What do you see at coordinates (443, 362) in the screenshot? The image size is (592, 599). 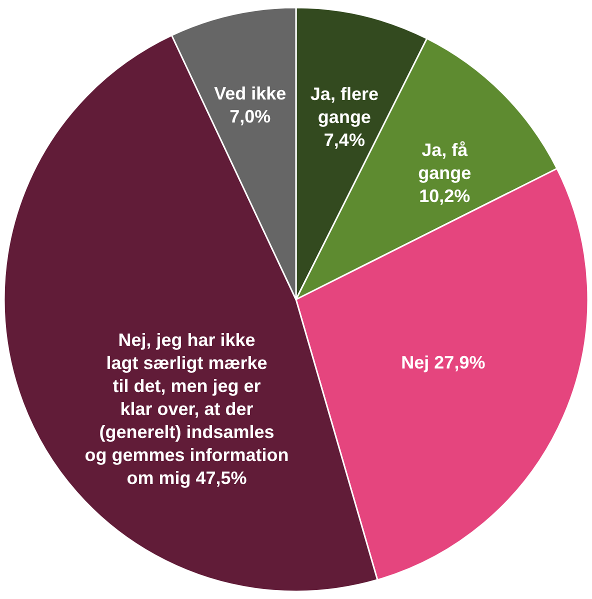 I see `slice-label: Nej 27,9%` at bounding box center [443, 362].